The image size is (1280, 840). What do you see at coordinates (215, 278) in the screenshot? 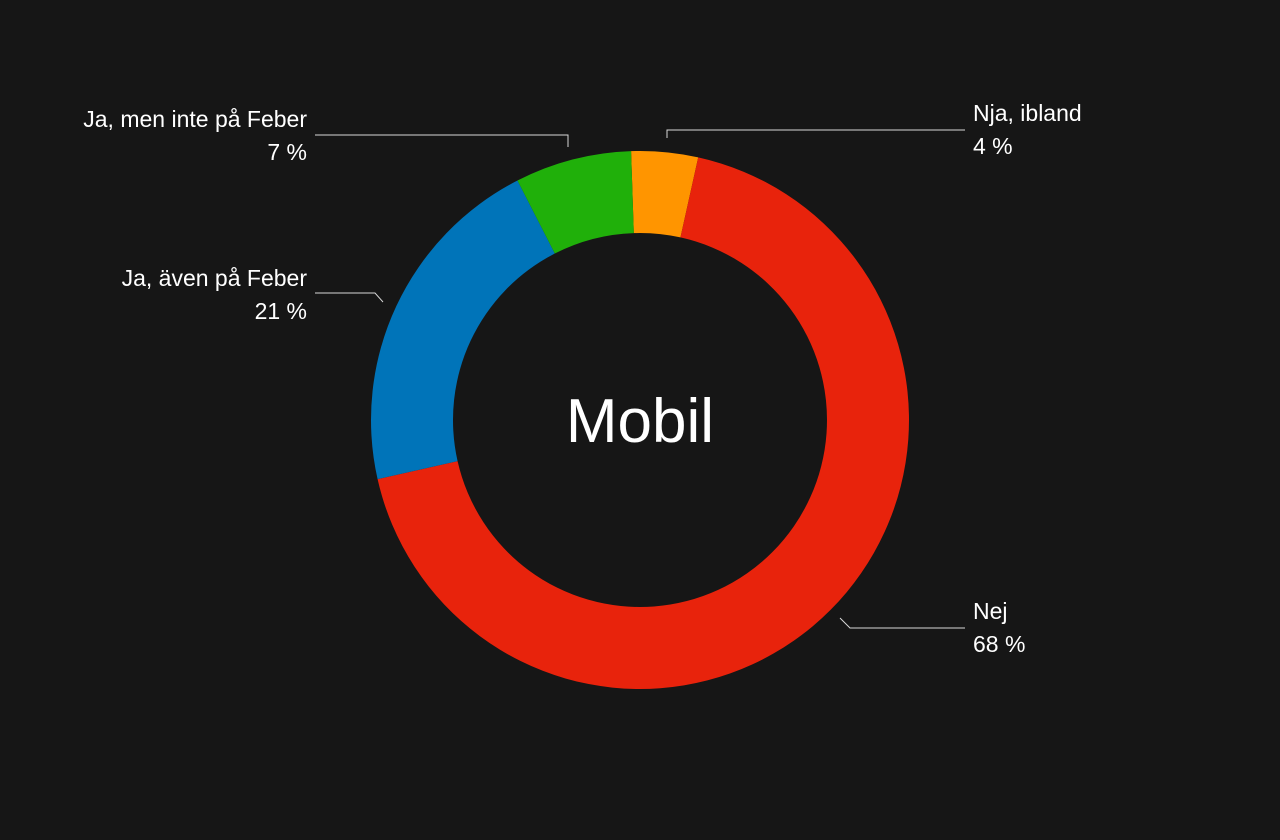
I see `segment-label: Ja, även på Feber` at bounding box center [215, 278].